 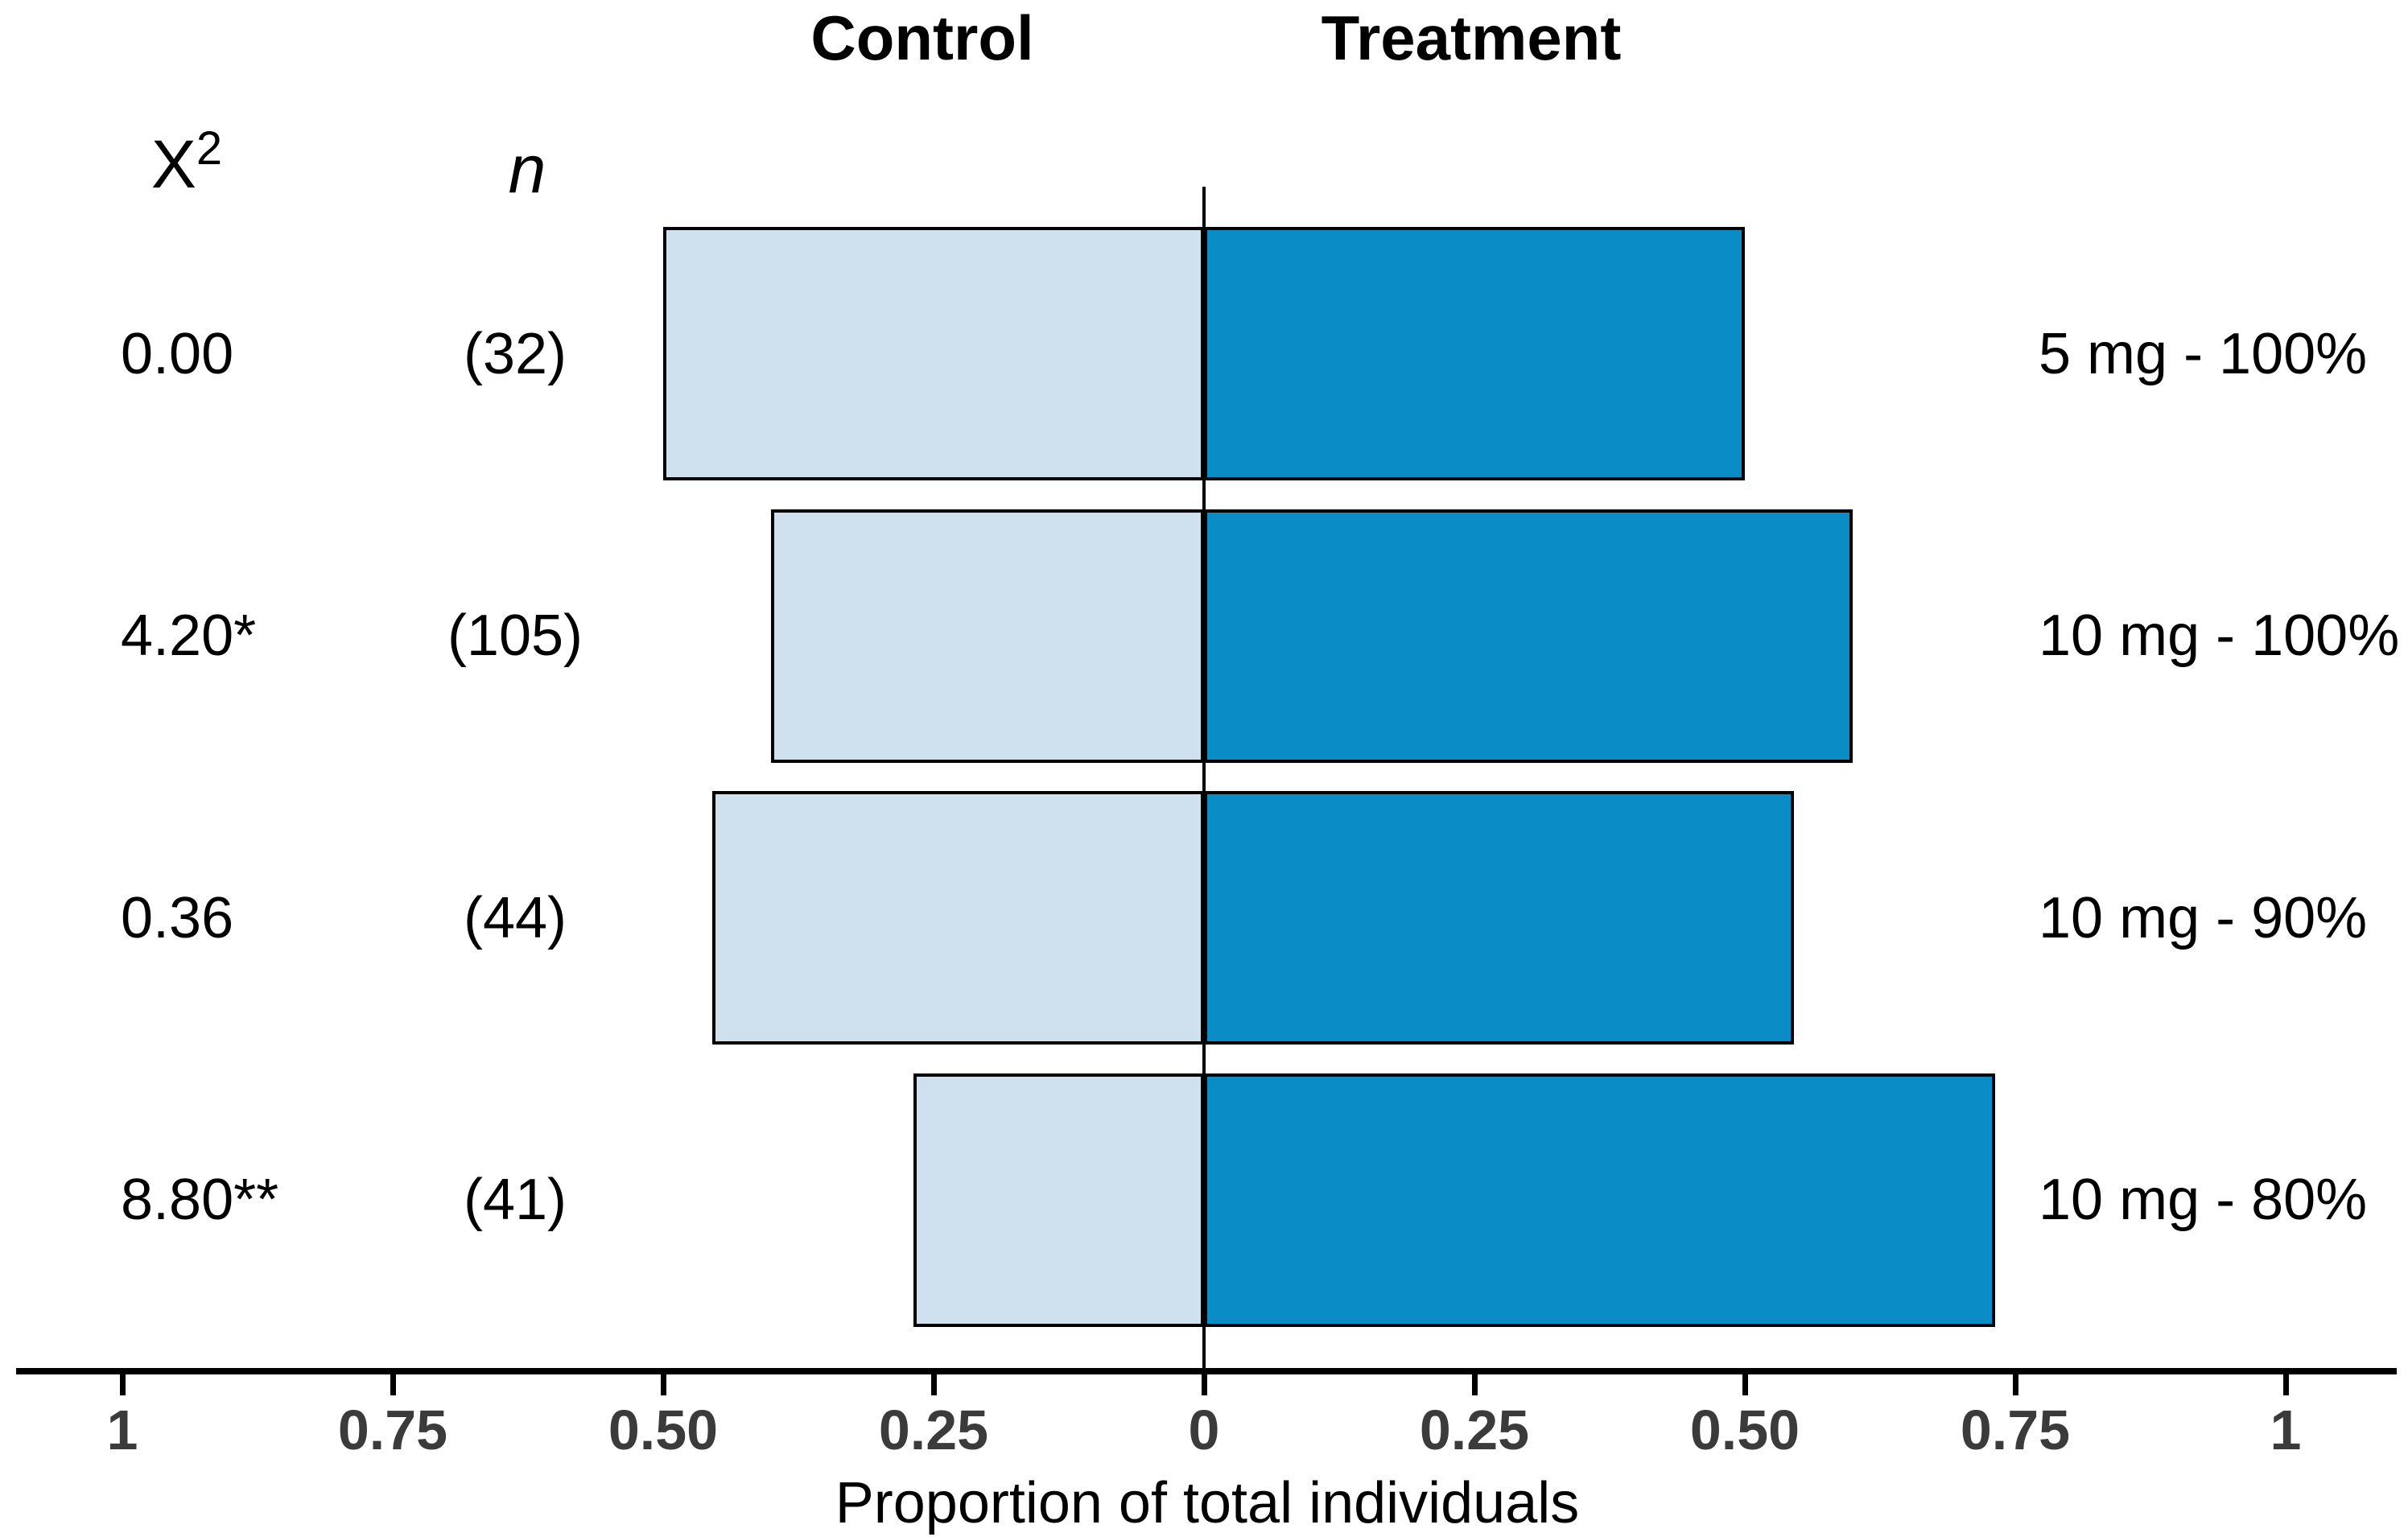 I want to click on chi-square-symbol: X, so click(x=173, y=164).